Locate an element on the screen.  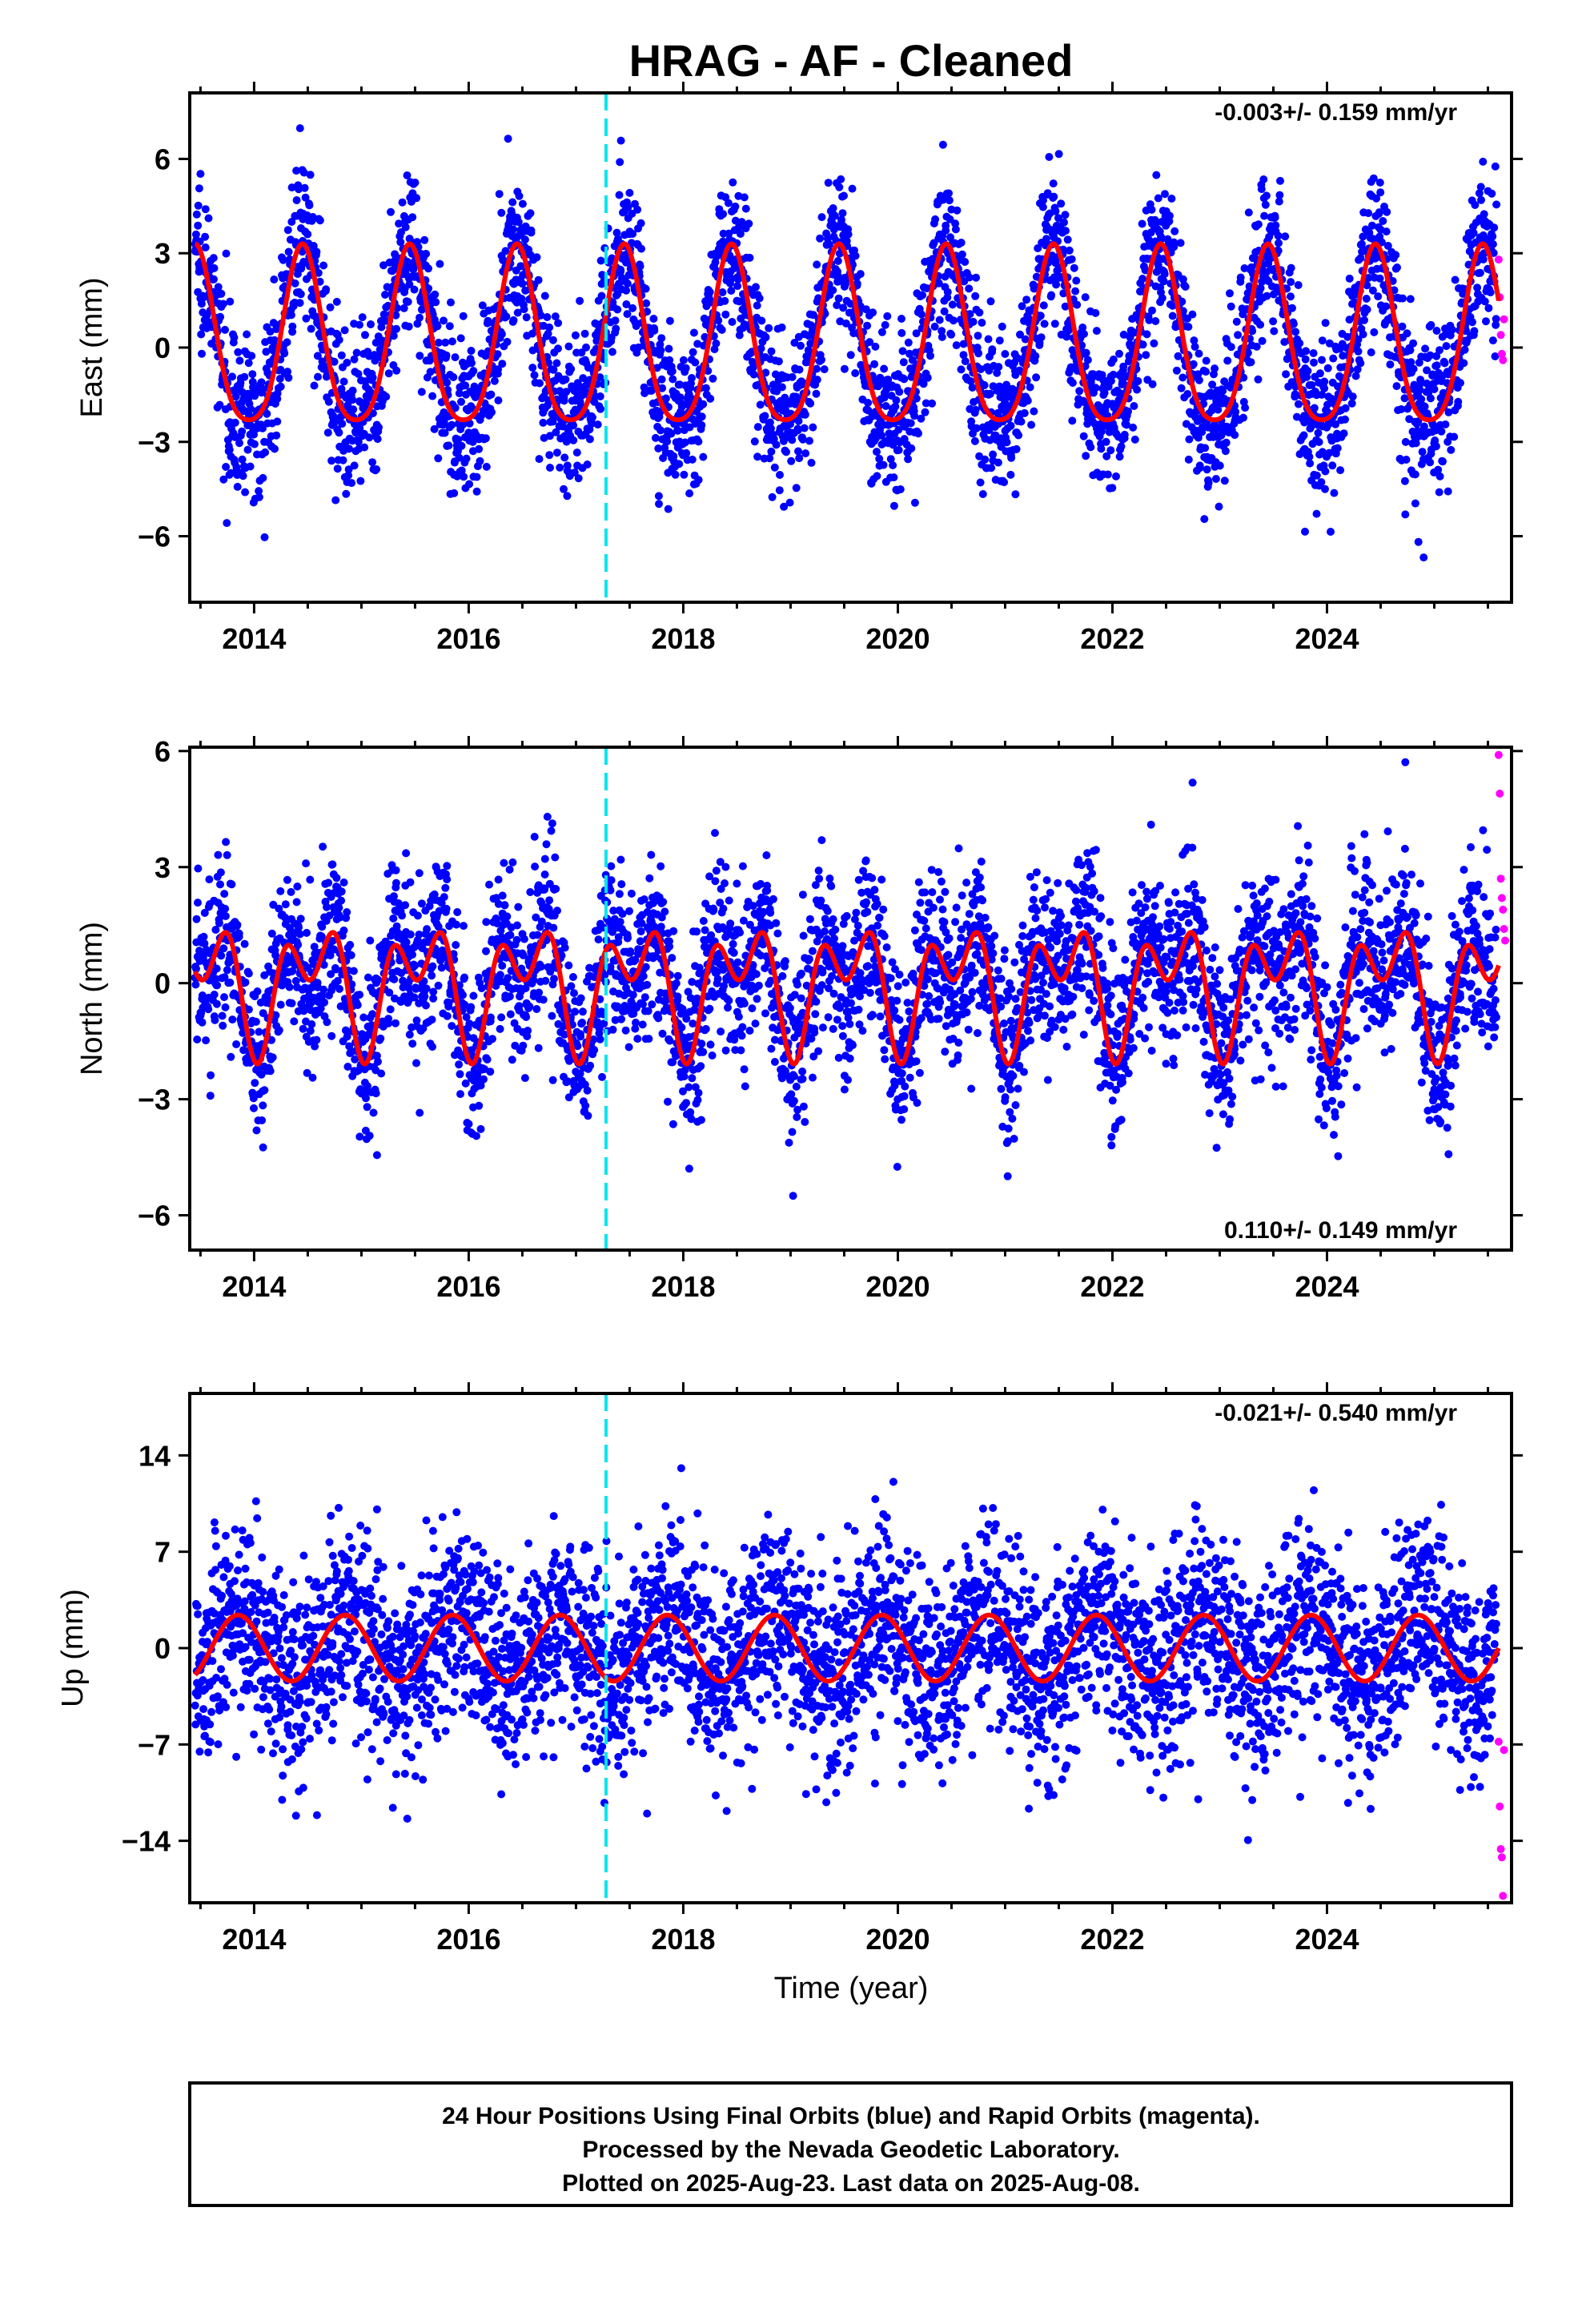
east-x-tick-label: 2022 is located at coordinates (1112, 638).